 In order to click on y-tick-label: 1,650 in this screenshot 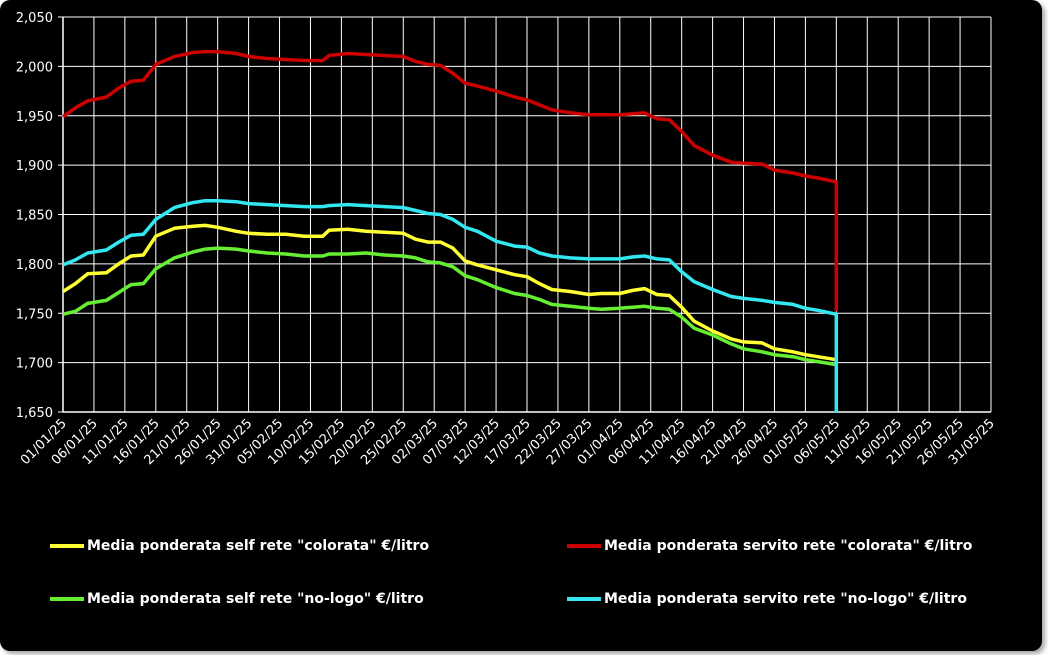, I will do `click(34, 413)`.